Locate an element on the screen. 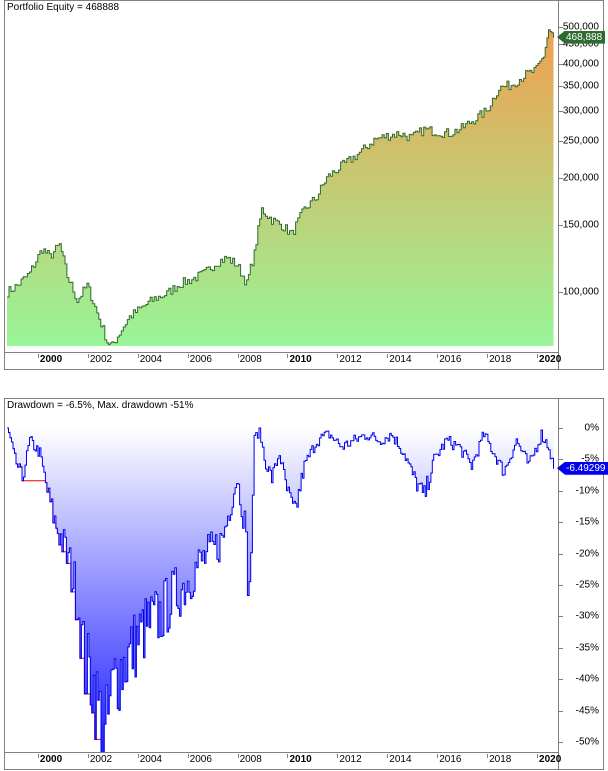 The height and width of the screenshot is (771, 608). drawdown-current-value-badge: -6.49299 is located at coordinates (582, 468).